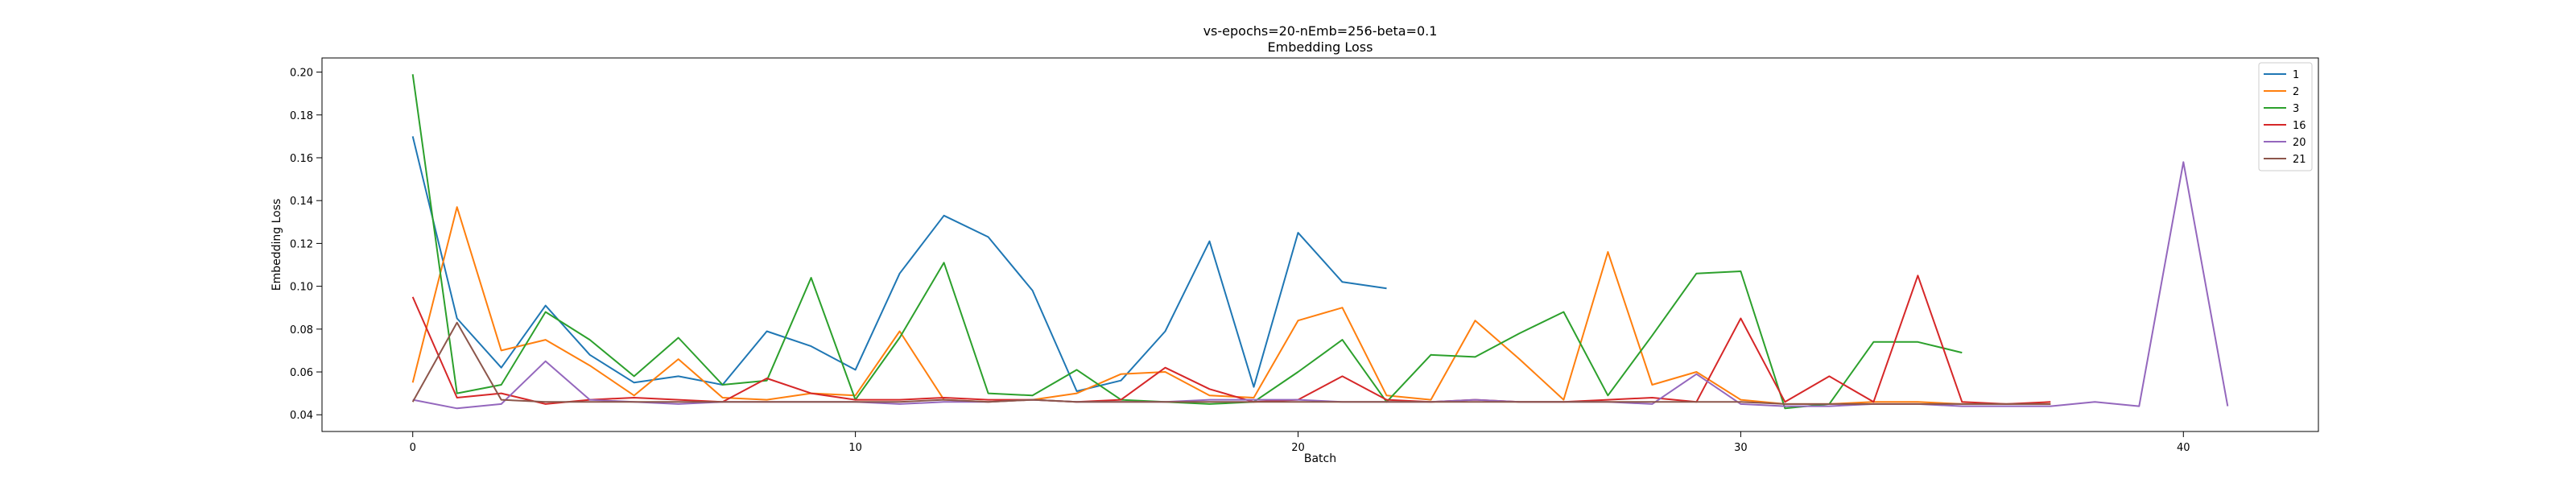  What do you see at coordinates (301, 288) in the screenshot?
I see `y-tick-label: 0.10` at bounding box center [301, 288].